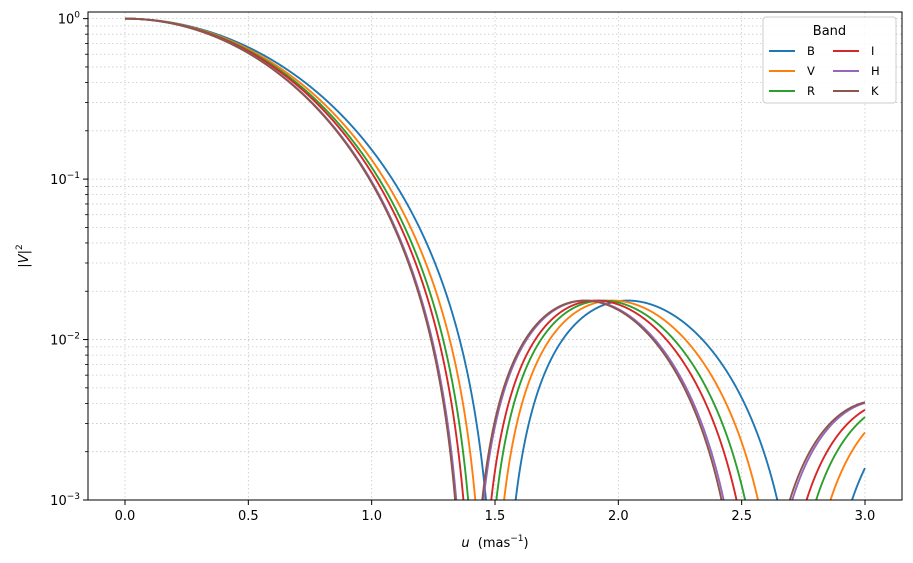 This screenshot has width=913, height=563. I want to click on y-tick-label: 10⁻¹, so click(65, 179).